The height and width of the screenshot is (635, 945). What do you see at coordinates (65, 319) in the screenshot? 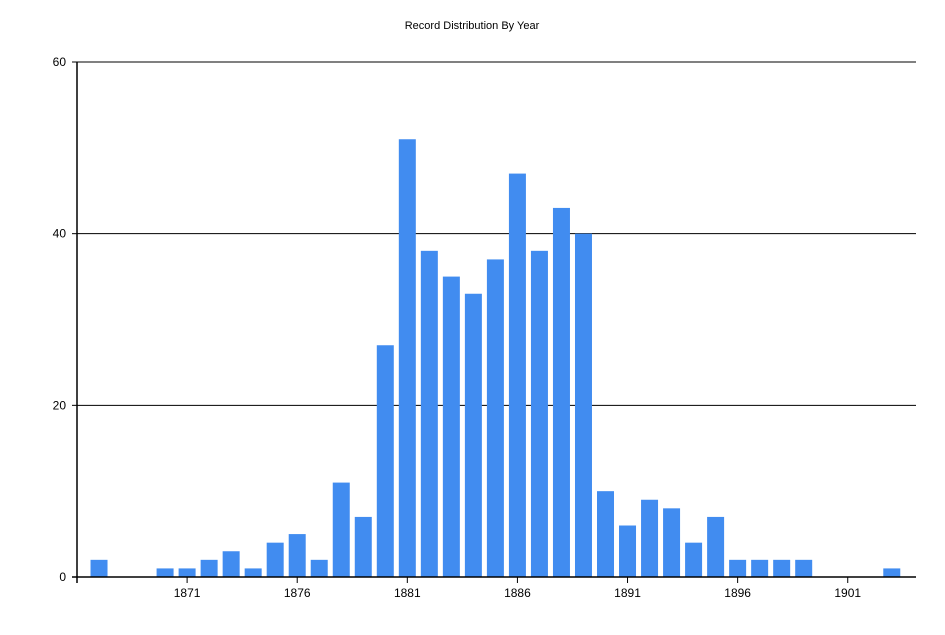
I see `y-axis-ticks: 0 20 40 60` at bounding box center [65, 319].